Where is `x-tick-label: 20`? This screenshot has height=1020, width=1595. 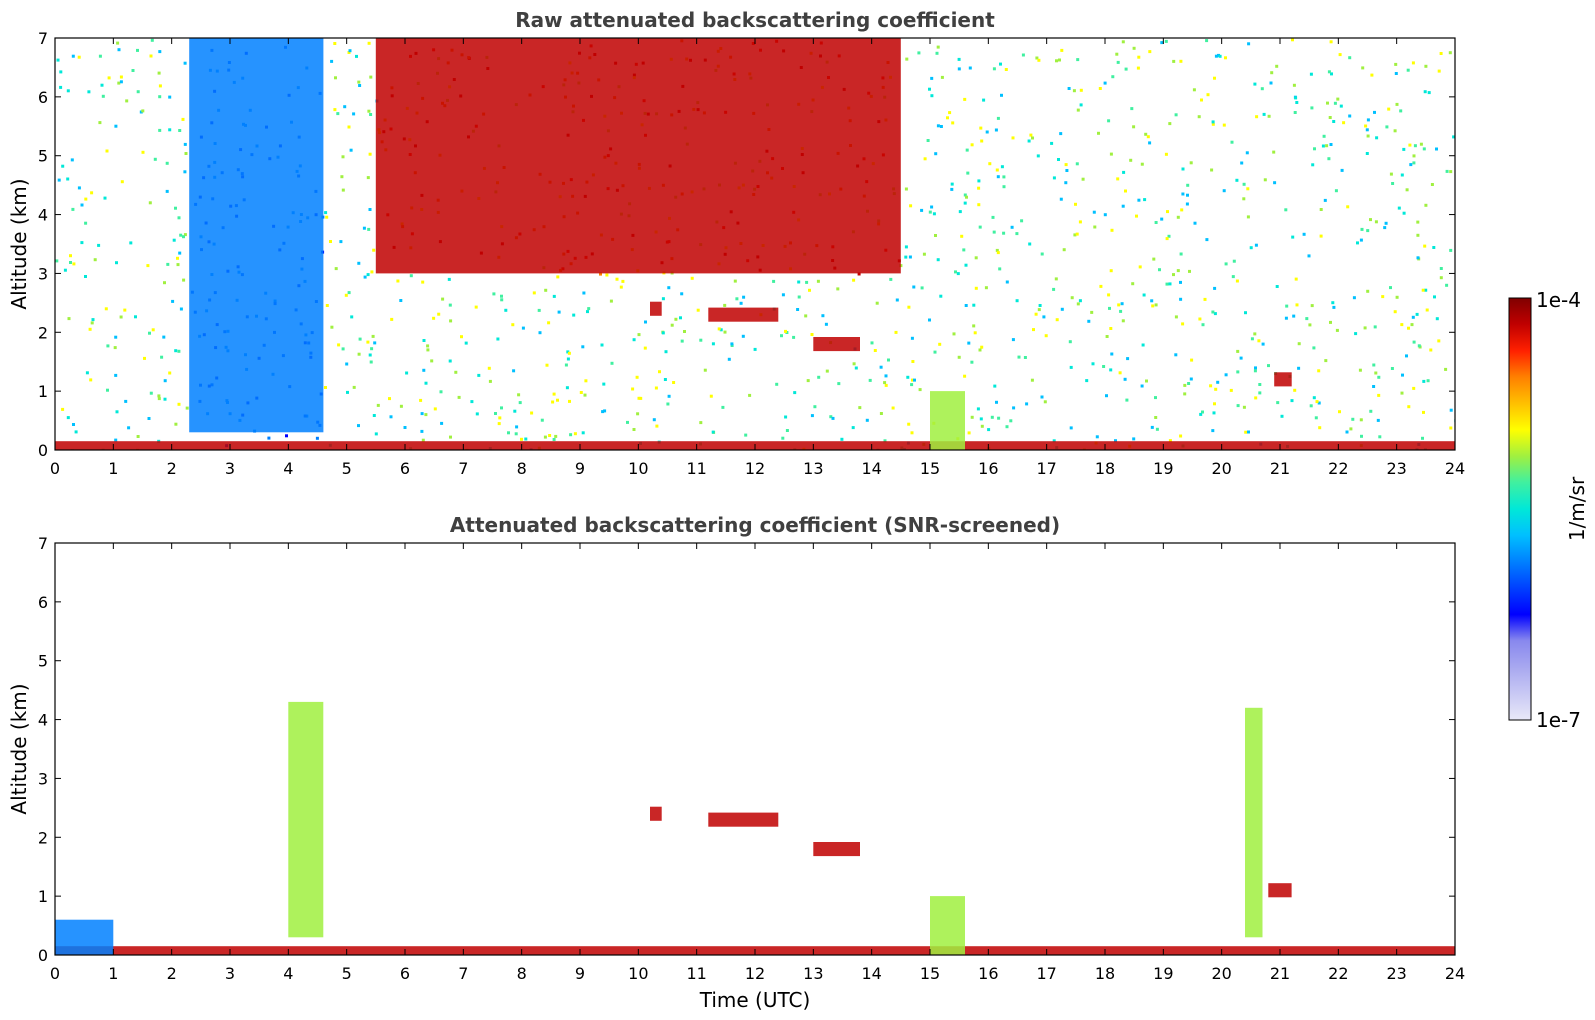 x-tick-label: 20 is located at coordinates (1221, 468).